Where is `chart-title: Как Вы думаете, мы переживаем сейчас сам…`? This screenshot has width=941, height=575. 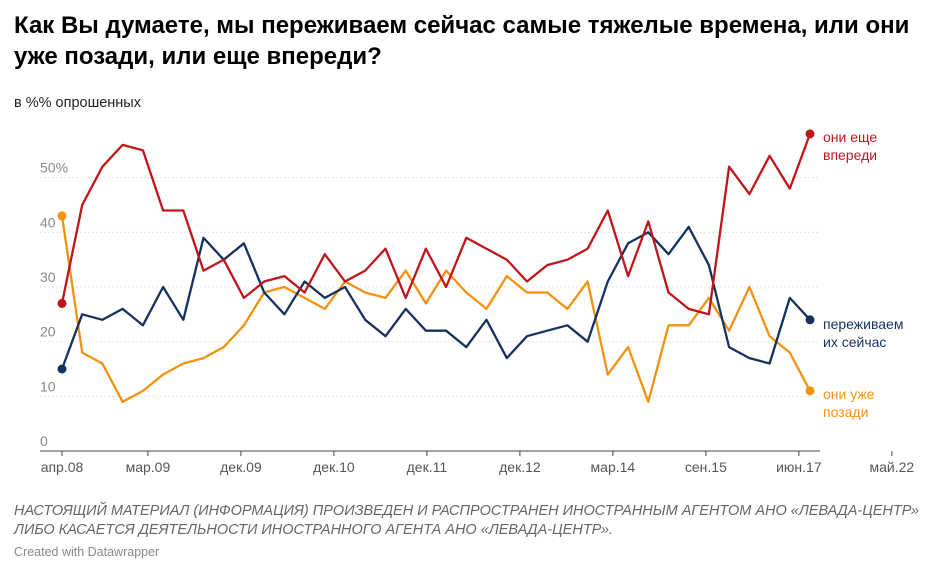
chart-title: Как Вы думаете, мы переживаем сейчас сам… is located at coordinates (462, 41).